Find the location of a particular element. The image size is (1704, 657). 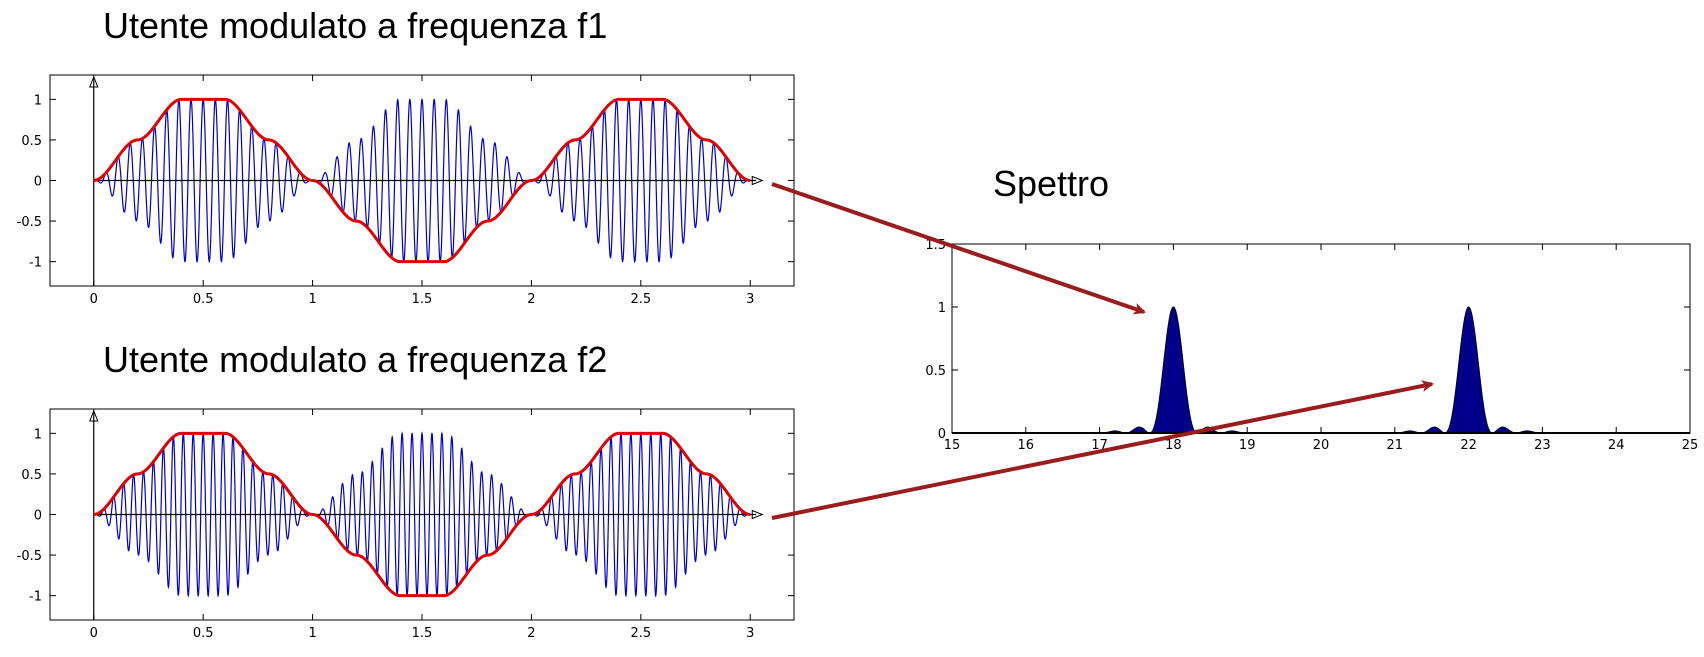

x-tick-label: 25 is located at coordinates (1690, 445).